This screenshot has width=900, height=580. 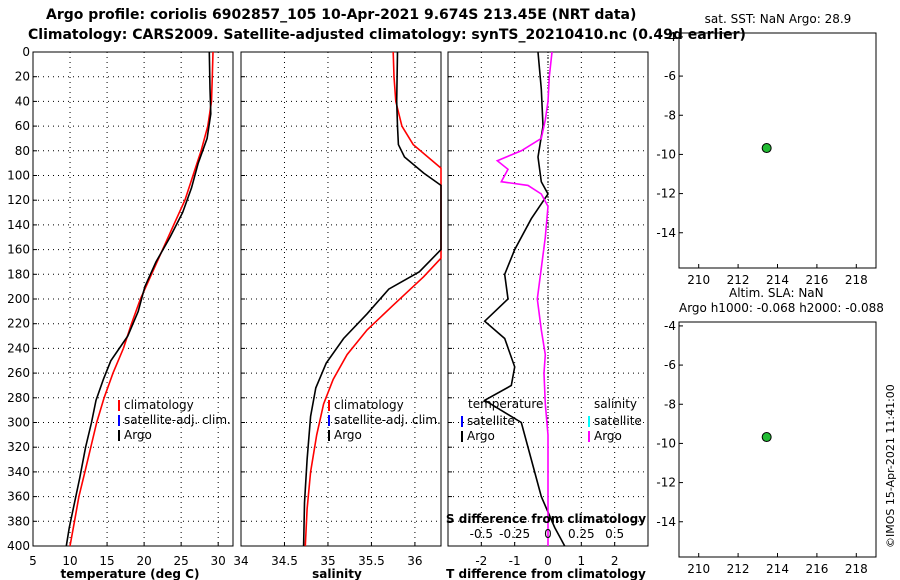 I want to click on depth-tick-label: 260, so click(x=18, y=373).